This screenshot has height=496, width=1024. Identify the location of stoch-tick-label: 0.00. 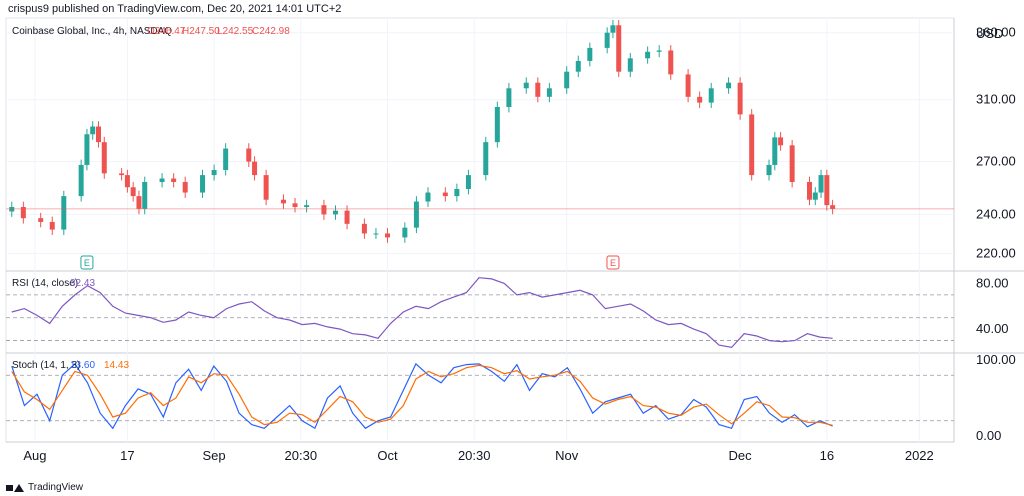
(988, 435).